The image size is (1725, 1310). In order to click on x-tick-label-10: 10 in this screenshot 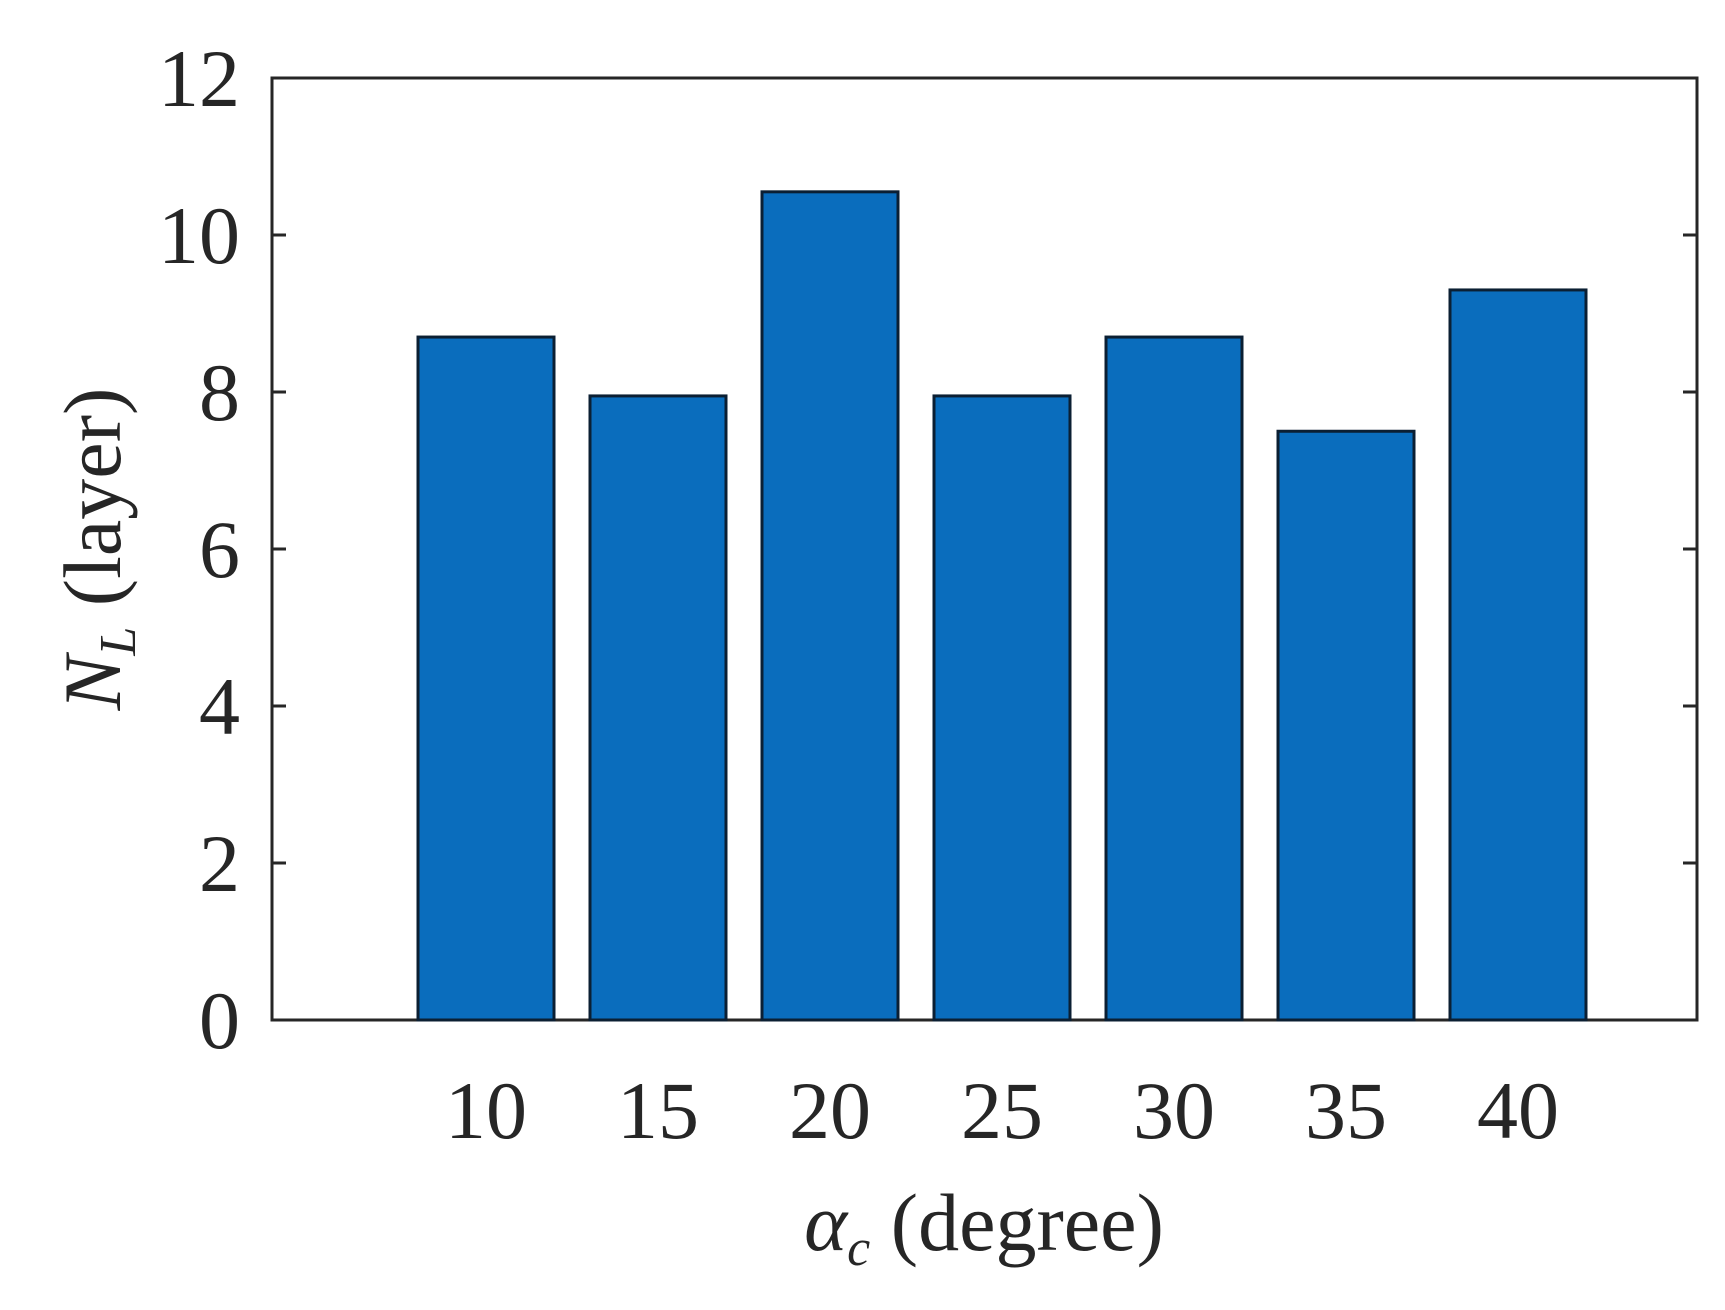, I will do `click(486, 1110)`.